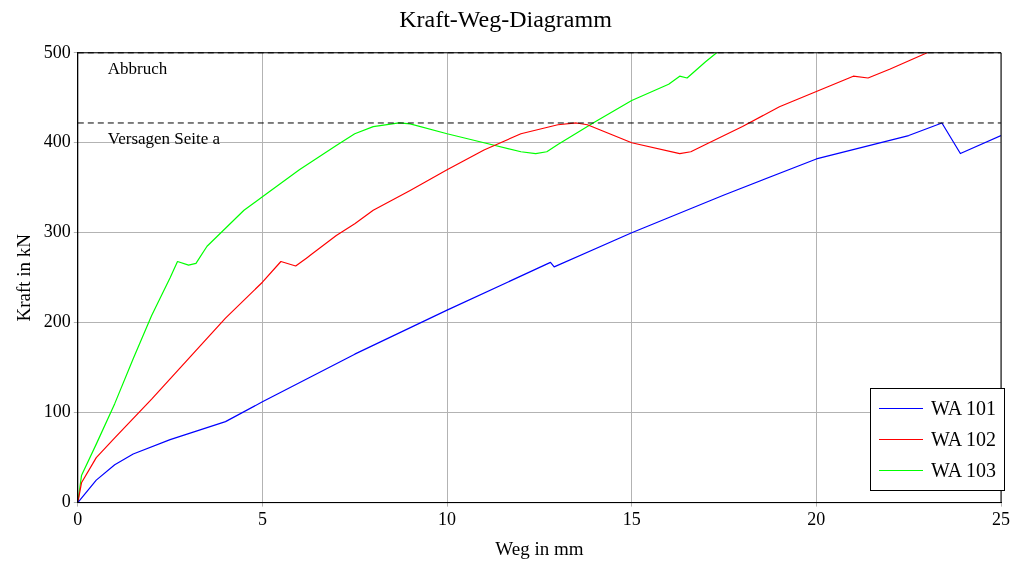  What do you see at coordinates (57, 141) in the screenshot?
I see `y-tick-label: 400` at bounding box center [57, 141].